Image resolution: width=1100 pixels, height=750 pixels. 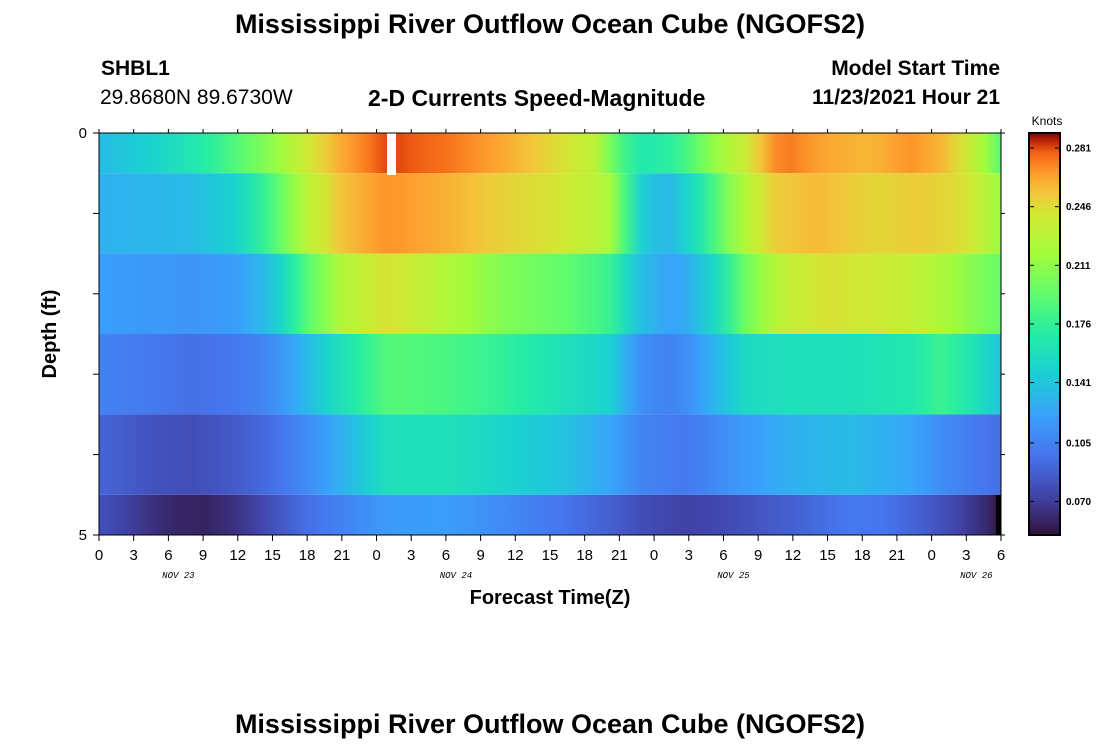 What do you see at coordinates (391, 154) in the screenshot?
I see `data-gap-marker` at bounding box center [391, 154].